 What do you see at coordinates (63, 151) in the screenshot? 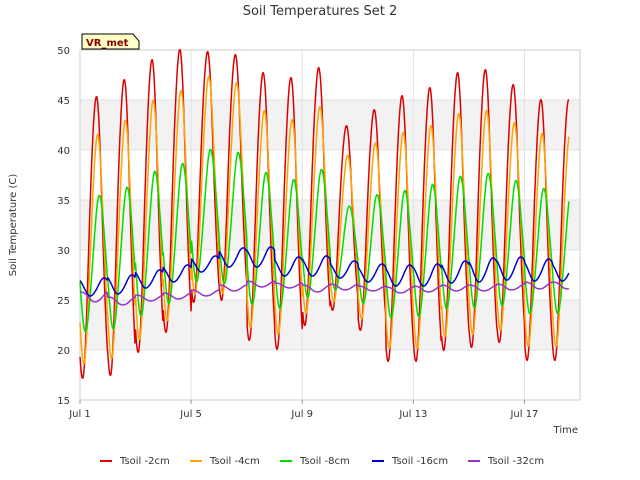
I see `y-tick-label: 40` at bounding box center [63, 151].